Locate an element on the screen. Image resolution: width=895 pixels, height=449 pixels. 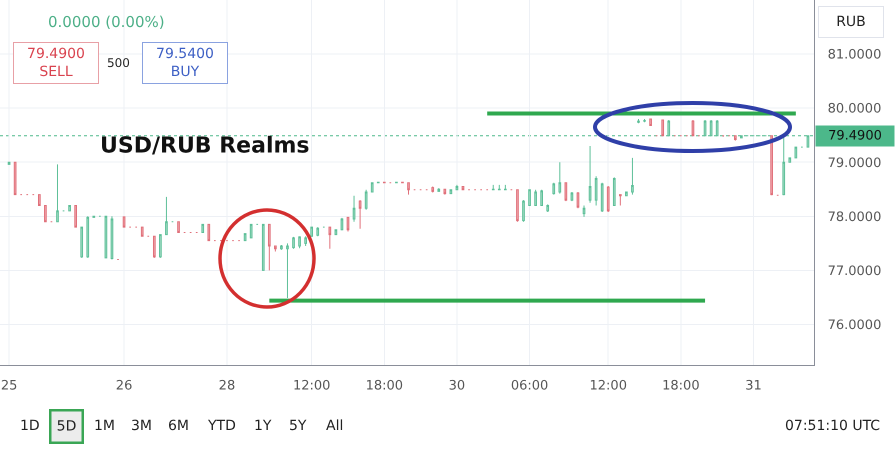
annotation: 79.5400 BUY is located at coordinates (185, 63).